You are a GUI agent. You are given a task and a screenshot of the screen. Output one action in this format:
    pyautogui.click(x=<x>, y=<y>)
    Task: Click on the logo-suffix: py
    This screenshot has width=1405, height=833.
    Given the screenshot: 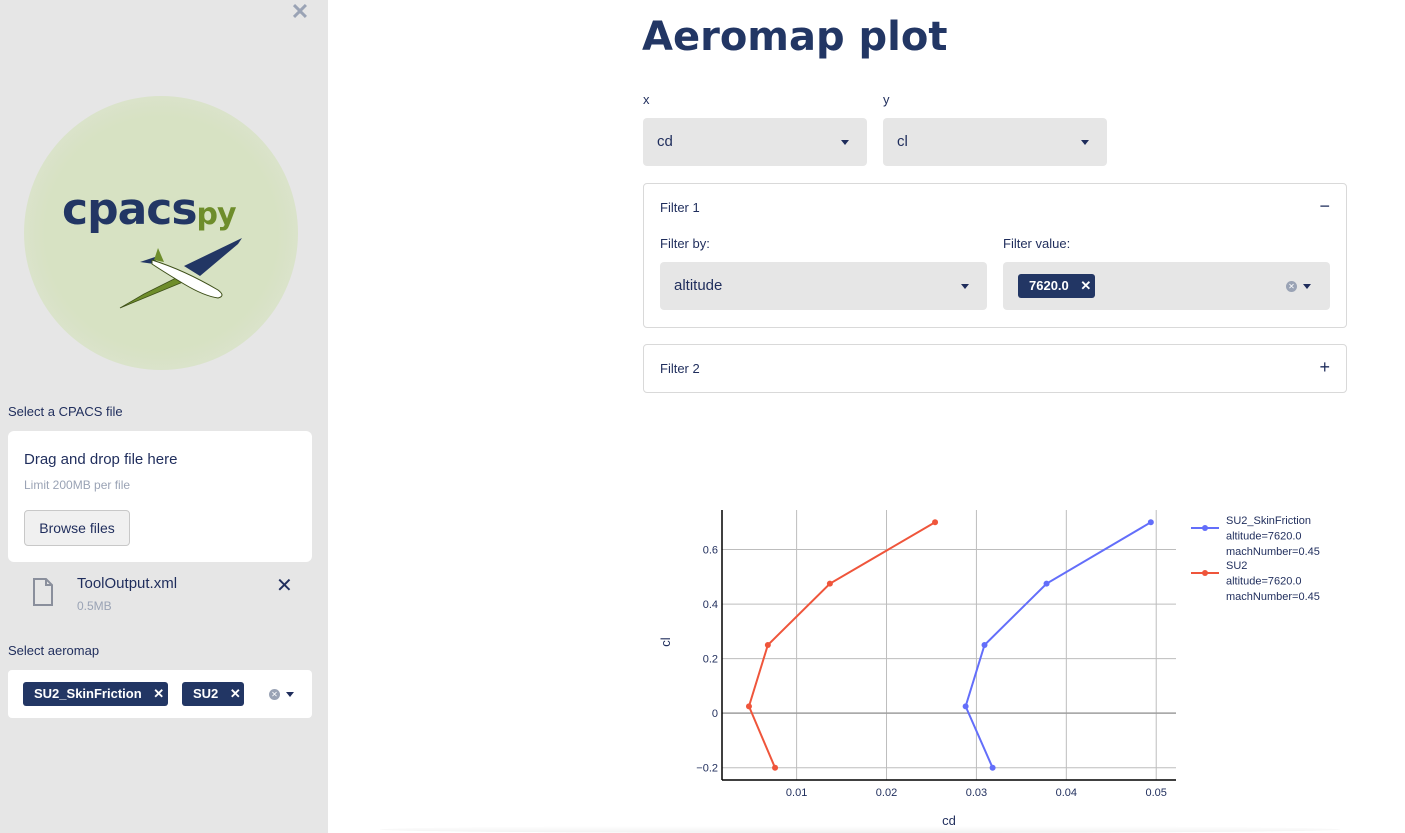 What is the action you would take?
    pyautogui.click(x=216, y=214)
    